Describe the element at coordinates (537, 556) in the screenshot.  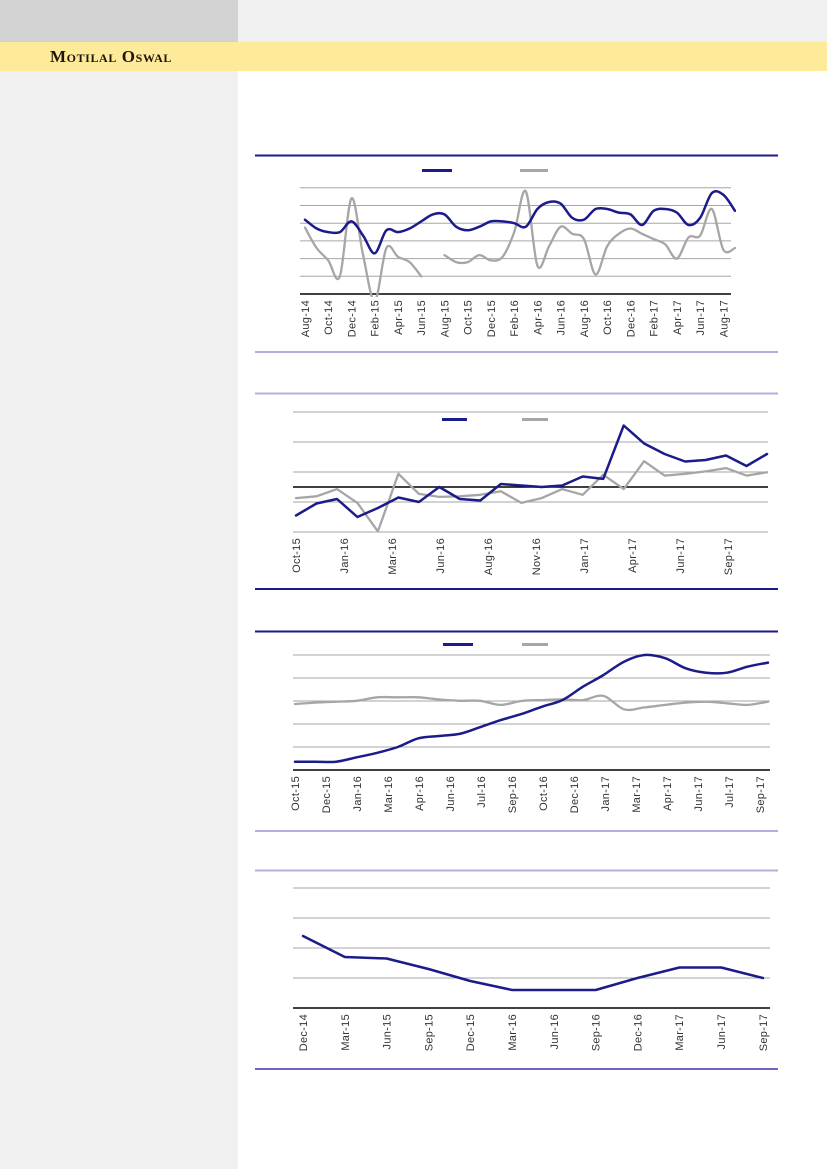
I see `x-axis-label: Nov-16` at that location.